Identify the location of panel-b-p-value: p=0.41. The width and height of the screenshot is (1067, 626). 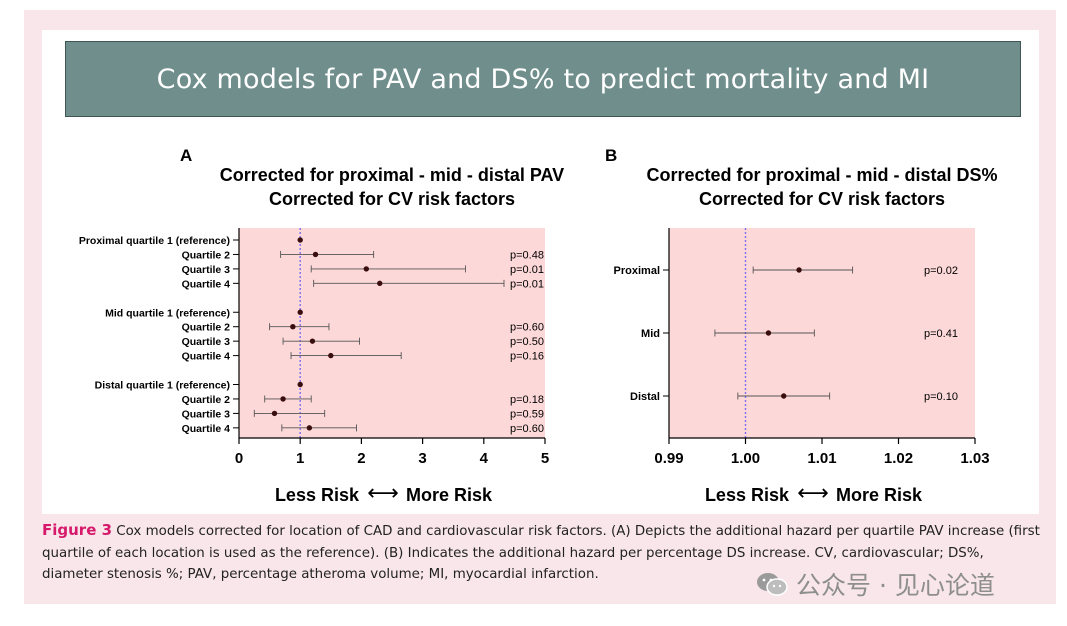
(941, 334).